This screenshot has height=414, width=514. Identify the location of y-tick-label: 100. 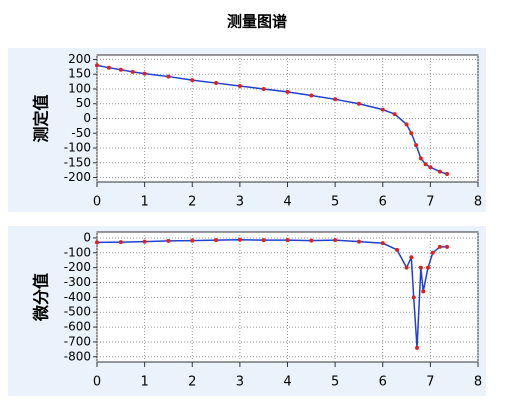
(79, 88).